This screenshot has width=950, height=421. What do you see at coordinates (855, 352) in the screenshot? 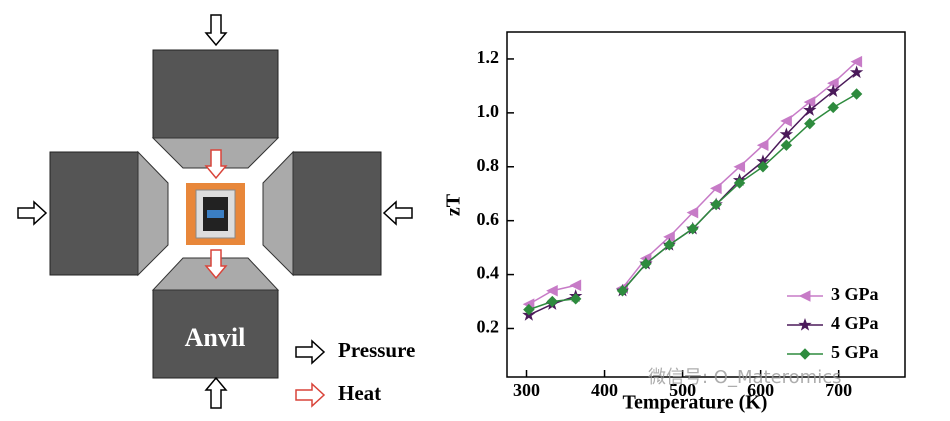
I see `legend-label: 5 GPa` at bounding box center [855, 352].